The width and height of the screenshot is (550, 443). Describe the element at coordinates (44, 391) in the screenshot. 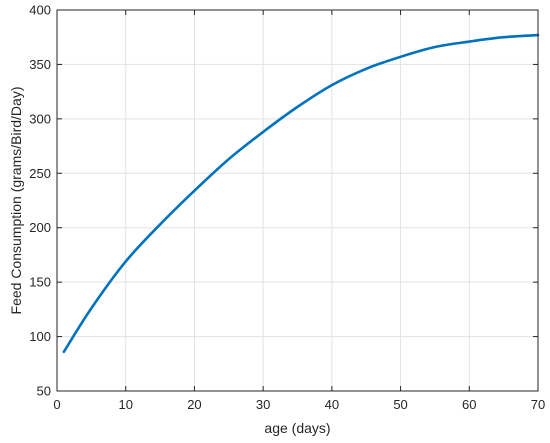

I see `y-tick-label: 50` at that location.